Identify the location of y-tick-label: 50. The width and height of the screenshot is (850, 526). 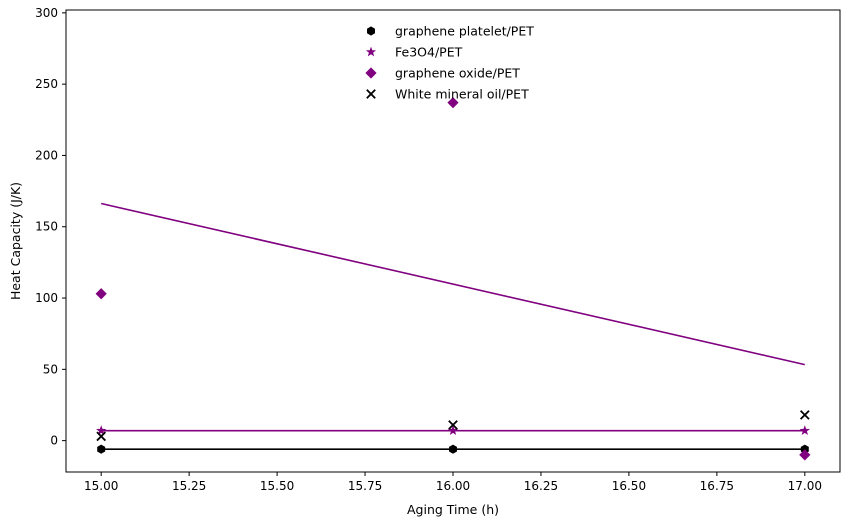
(50, 369).